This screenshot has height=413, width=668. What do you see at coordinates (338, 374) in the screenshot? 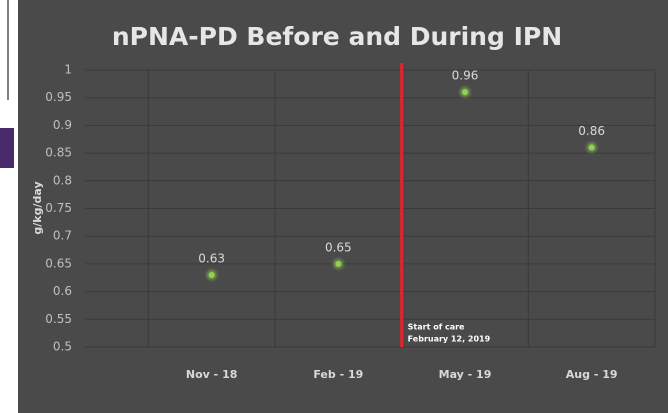
I see `x-tick-label: Feb - 19` at bounding box center [338, 374].